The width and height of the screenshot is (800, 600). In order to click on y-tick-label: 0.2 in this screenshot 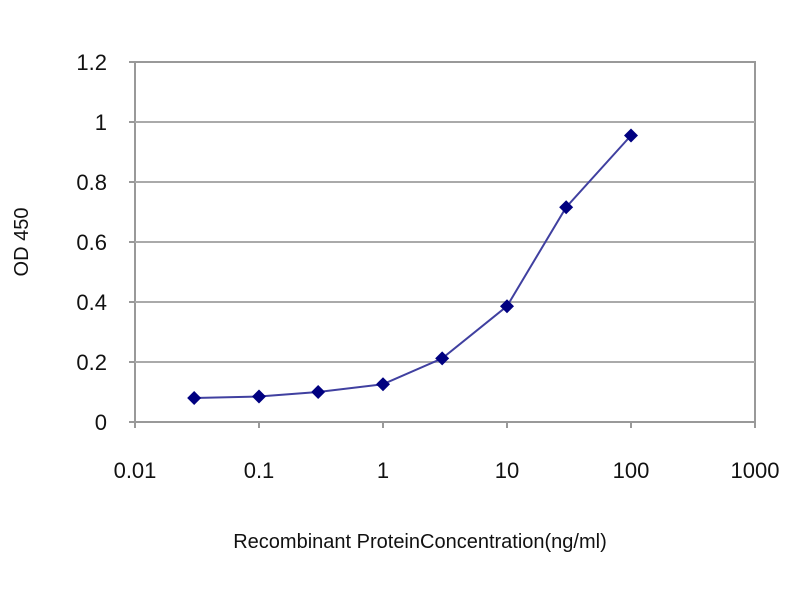, I will do `click(91, 362)`.